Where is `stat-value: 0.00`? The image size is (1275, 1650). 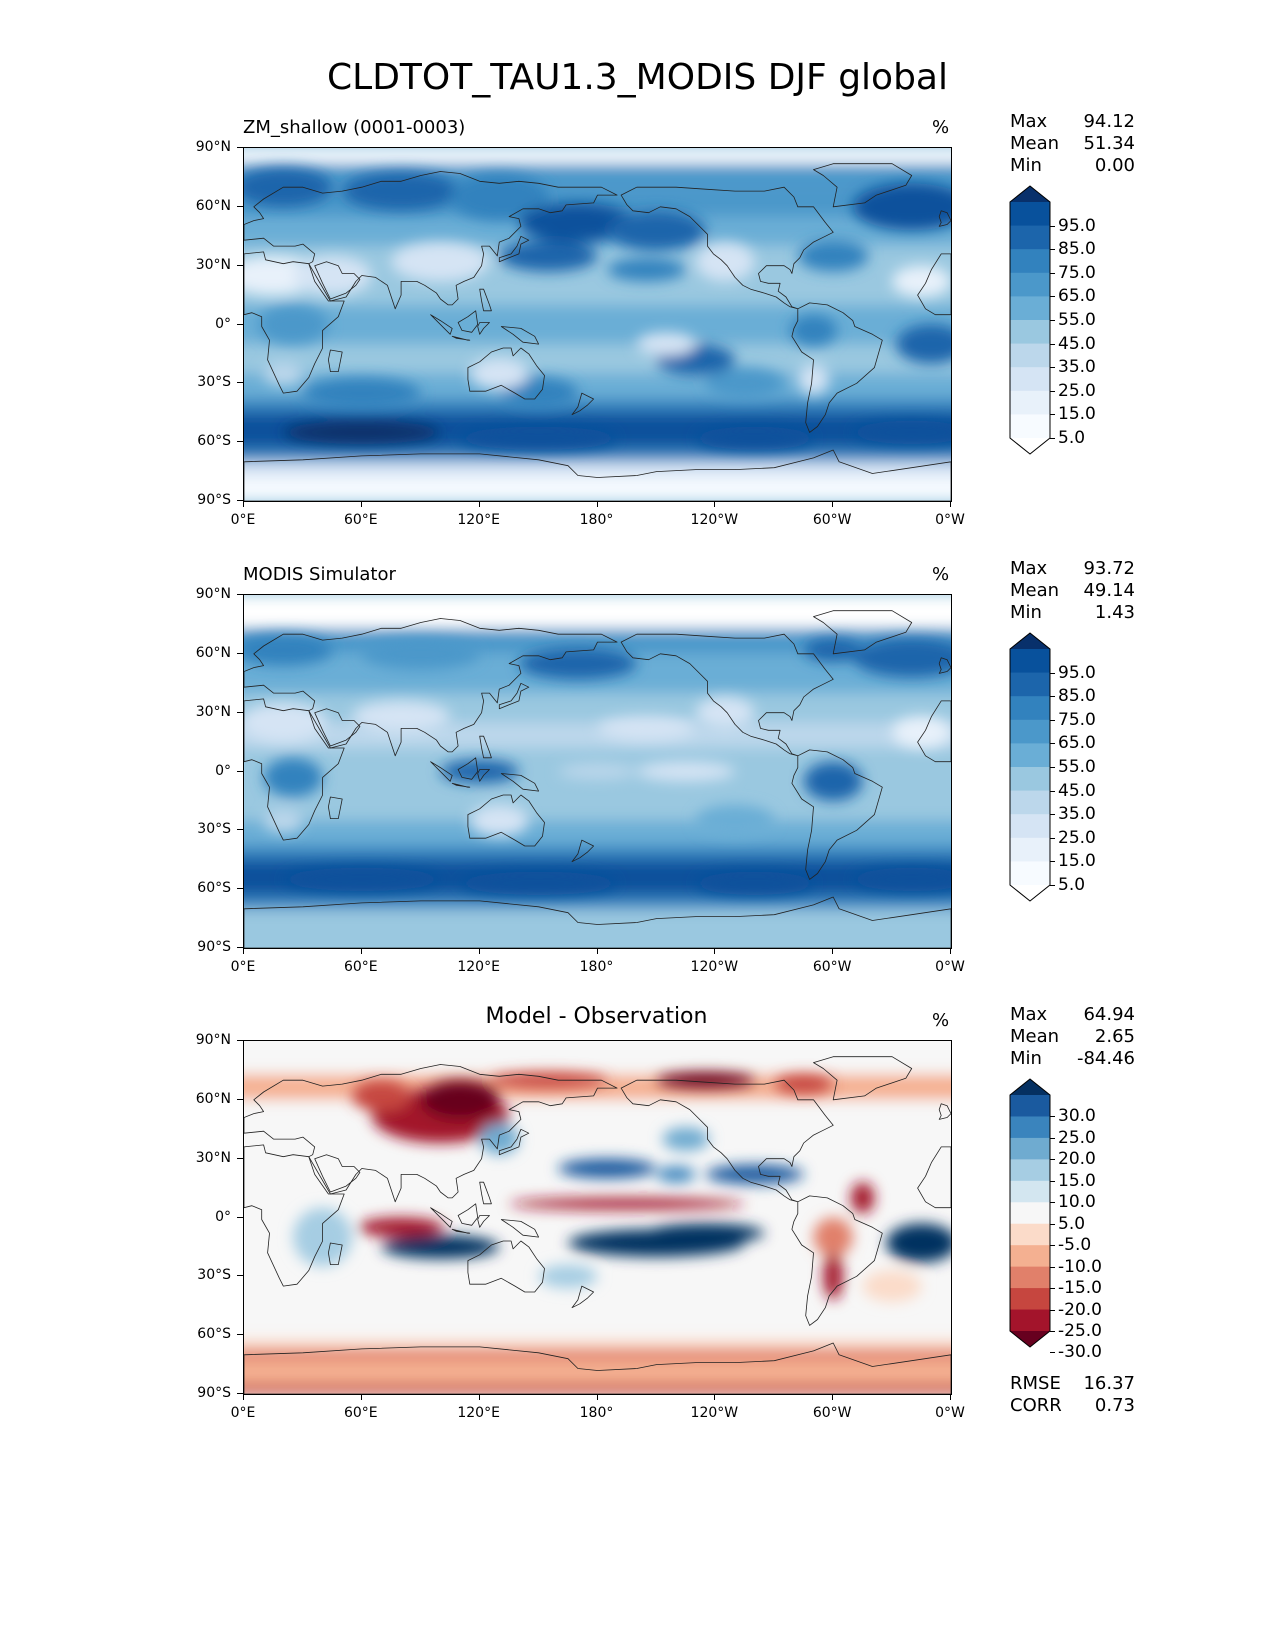 stat-value: 0.00 is located at coordinates (1114, 165).